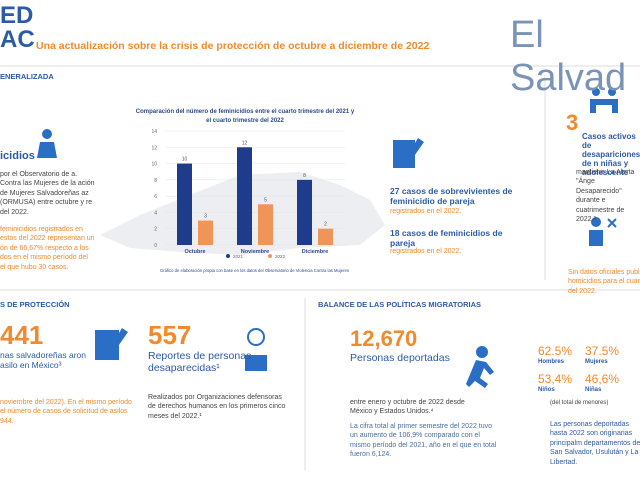 The image size is (640, 480). Describe the element at coordinates (155, 181) in the screenshot. I see `y-tick-label: 8` at that location.